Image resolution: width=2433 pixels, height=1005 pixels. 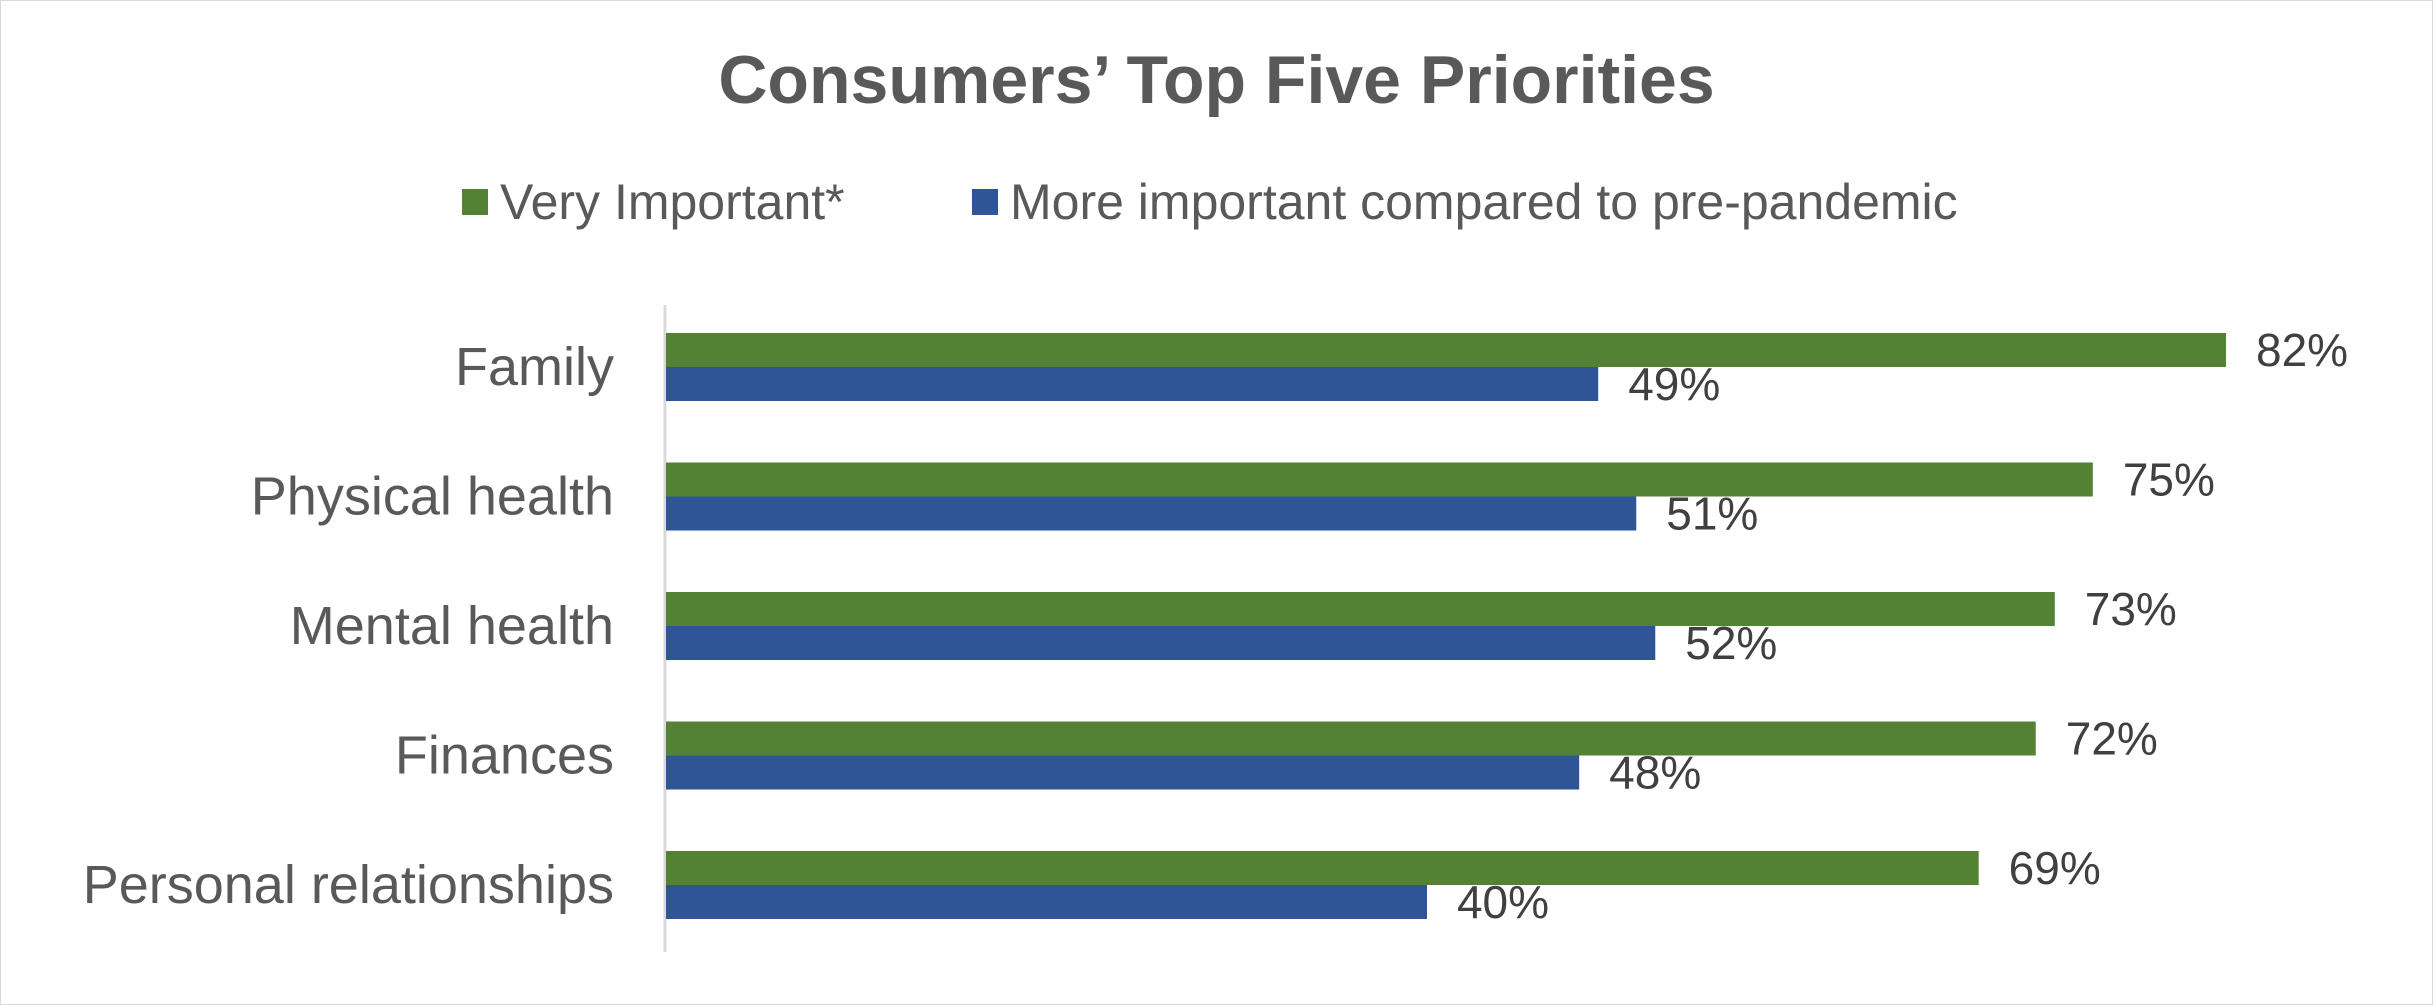 What do you see at coordinates (672, 202) in the screenshot?
I see `legend-label-very-important: Very Important*` at bounding box center [672, 202].